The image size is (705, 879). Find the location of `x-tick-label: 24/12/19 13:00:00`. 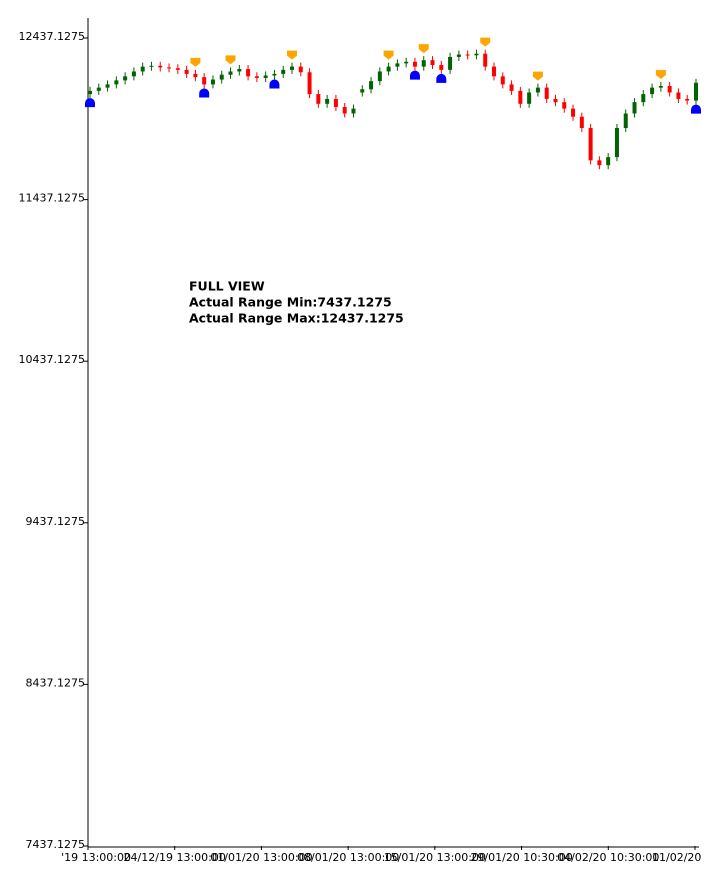

x-tick-label: 24/12/19 13:00:00 is located at coordinates (175, 857).